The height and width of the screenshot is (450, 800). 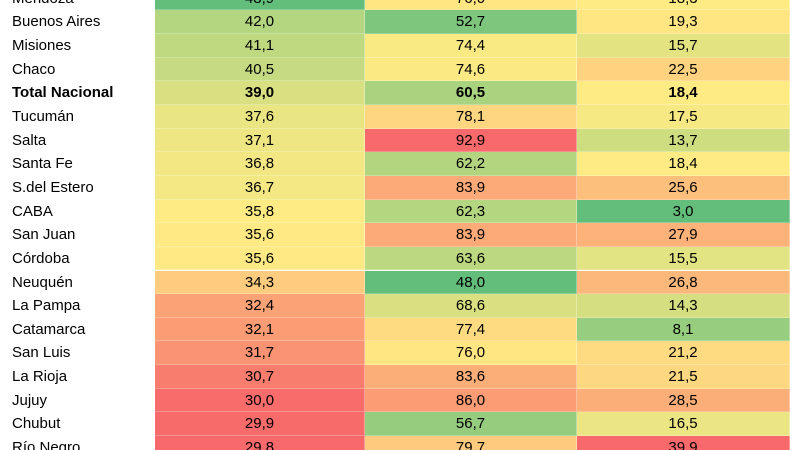 What do you see at coordinates (683, 329) in the screenshot?
I see `value-cell: 8,1` at bounding box center [683, 329].